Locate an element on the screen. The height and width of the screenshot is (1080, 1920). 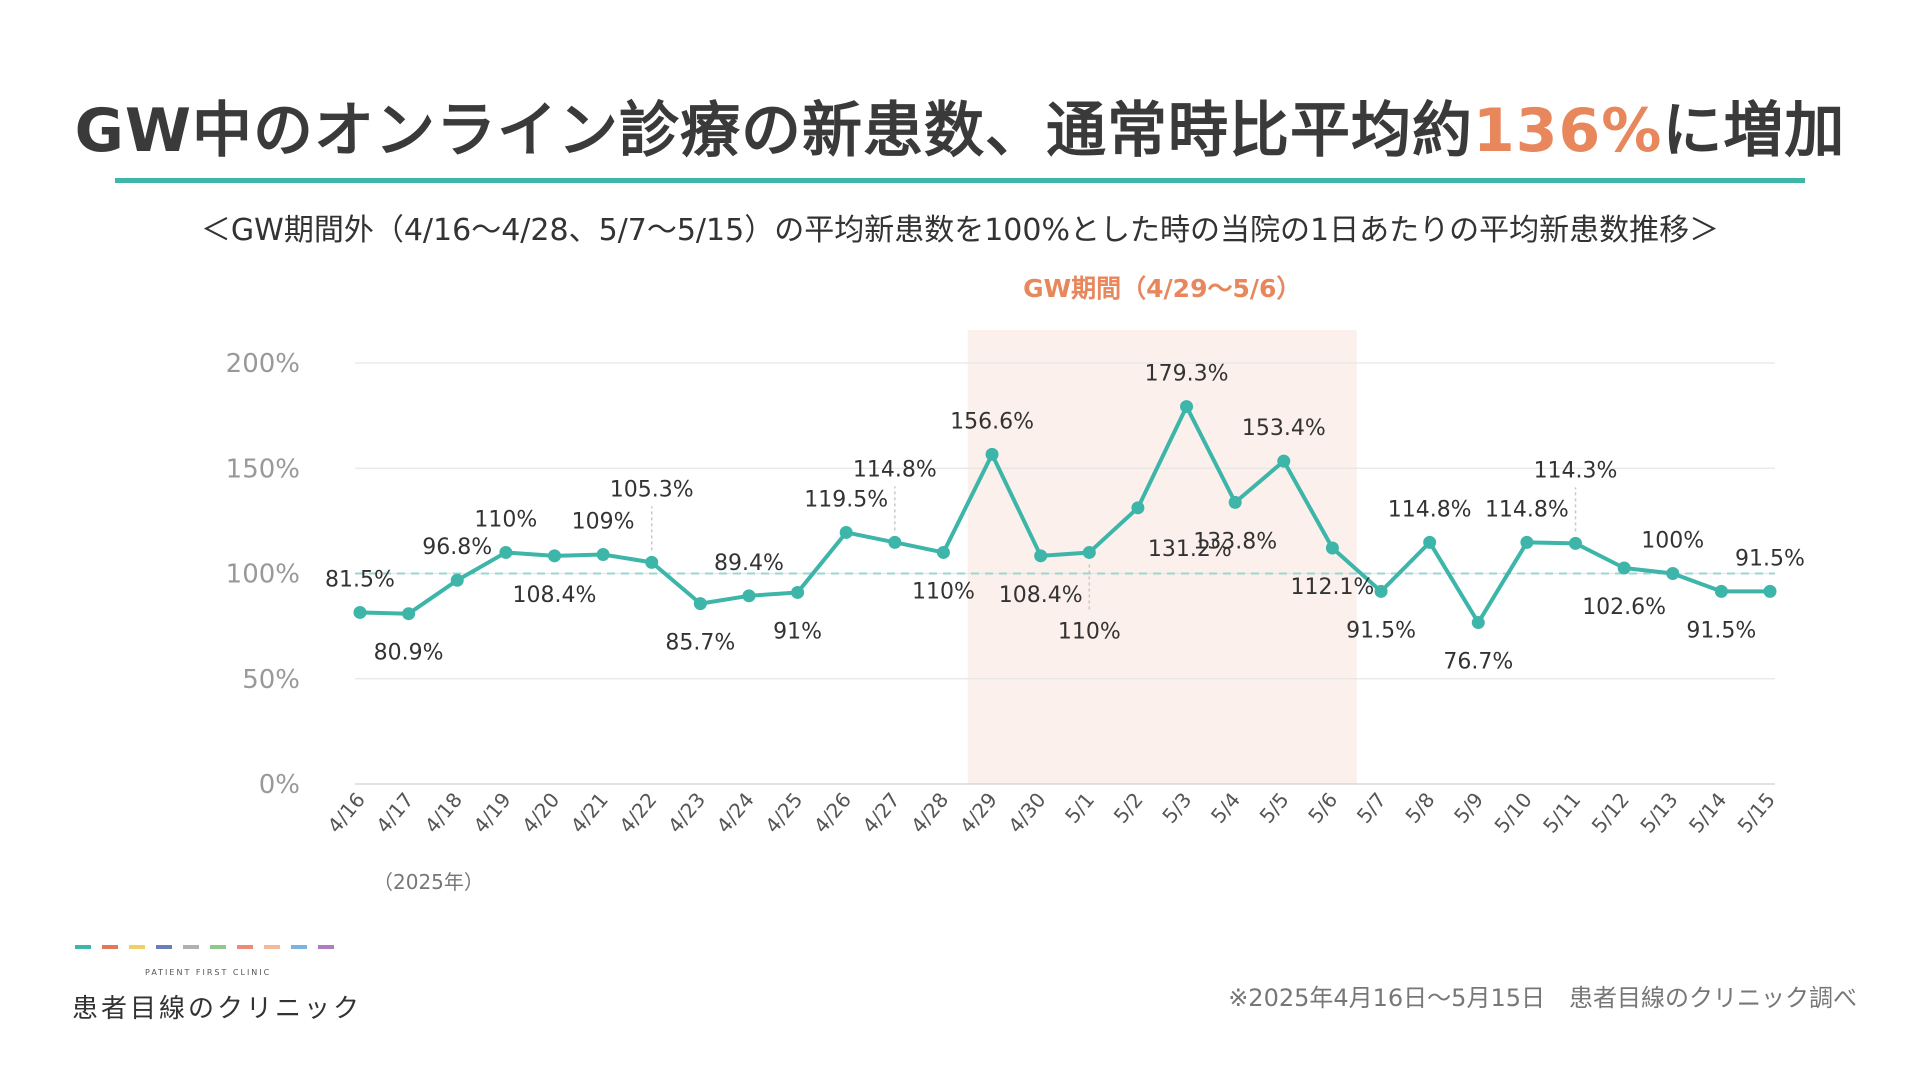
data-label: 156.6% is located at coordinates (992, 421).